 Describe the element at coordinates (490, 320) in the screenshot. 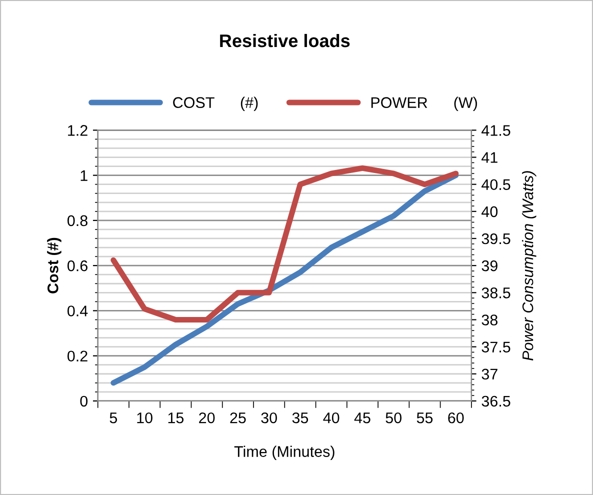

I see `y2-tick-label: 38` at that location.